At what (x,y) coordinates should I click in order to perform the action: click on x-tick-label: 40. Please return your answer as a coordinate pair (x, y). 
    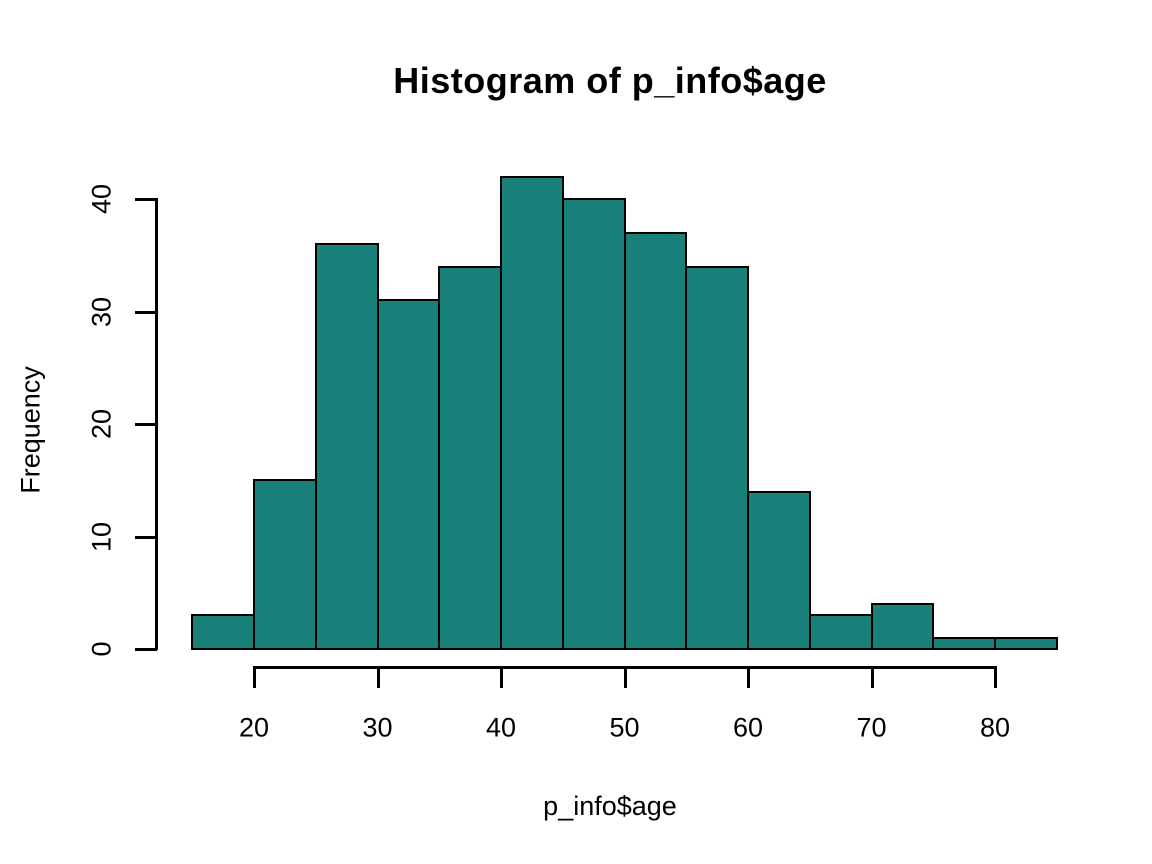
    Looking at the image, I should click on (501, 727).